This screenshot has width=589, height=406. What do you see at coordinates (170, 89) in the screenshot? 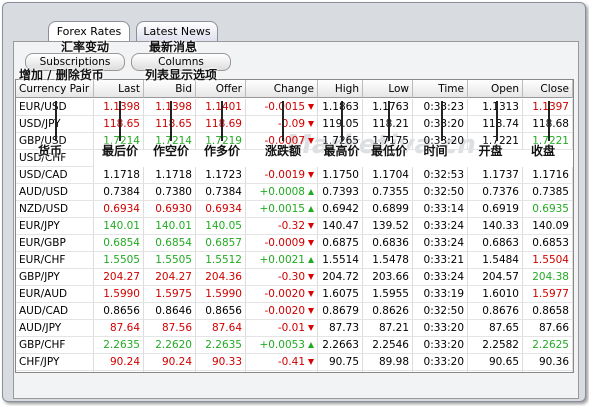
I see `column-header: Bid` at bounding box center [170, 89].